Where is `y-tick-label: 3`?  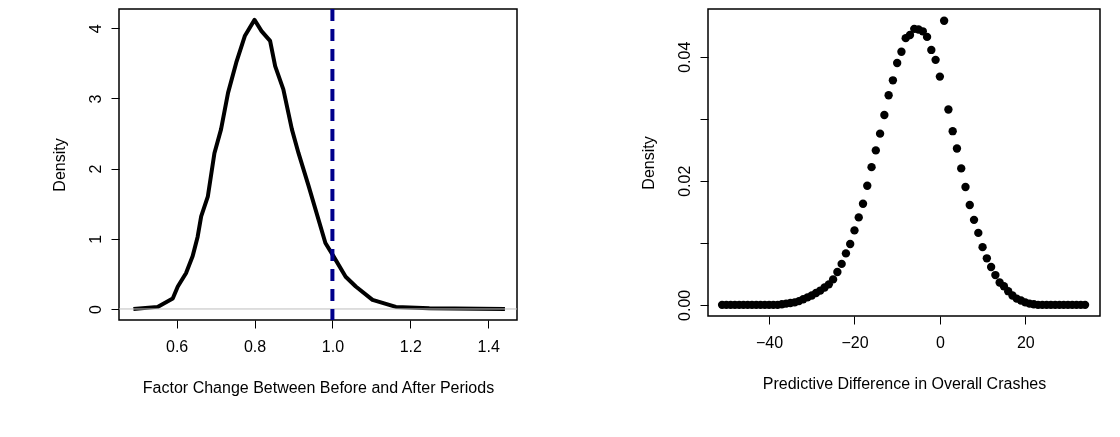
y-tick-label: 3 is located at coordinates (95, 99).